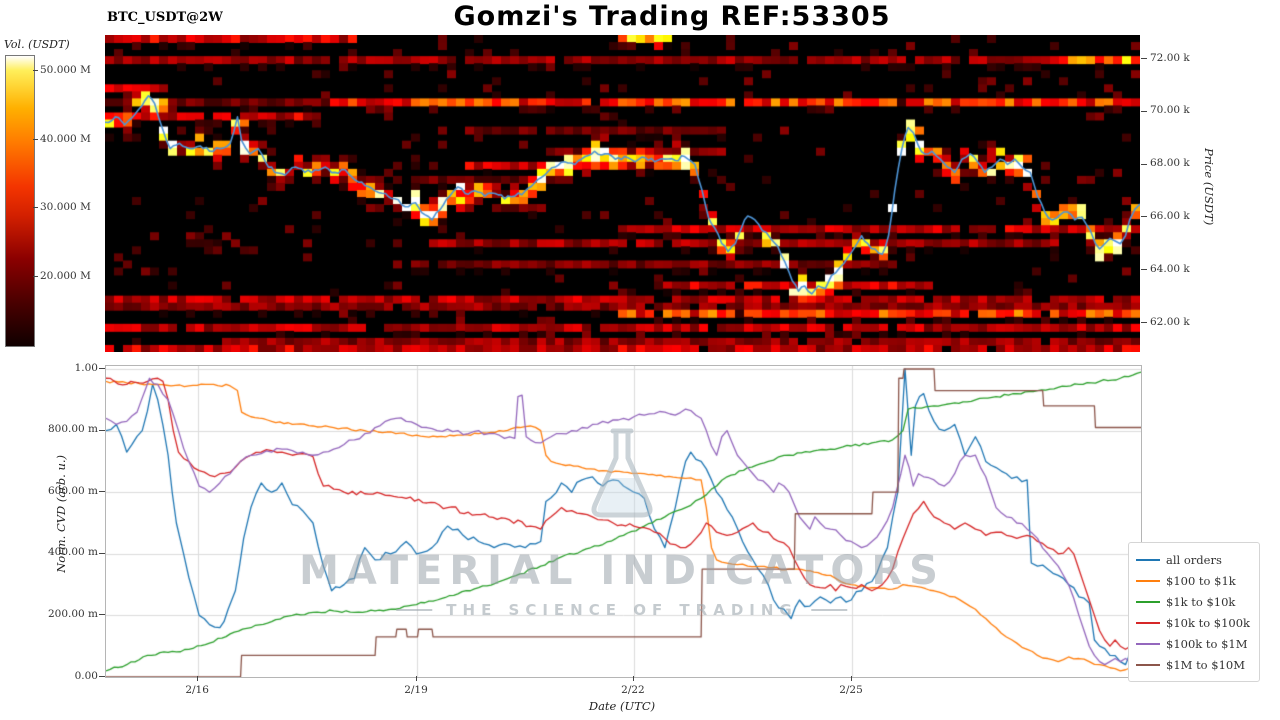 The width and height of the screenshot is (1280, 720). Describe the element at coordinates (1170, 321) in the screenshot. I see `price-tick-label: 62.00 k` at that location.